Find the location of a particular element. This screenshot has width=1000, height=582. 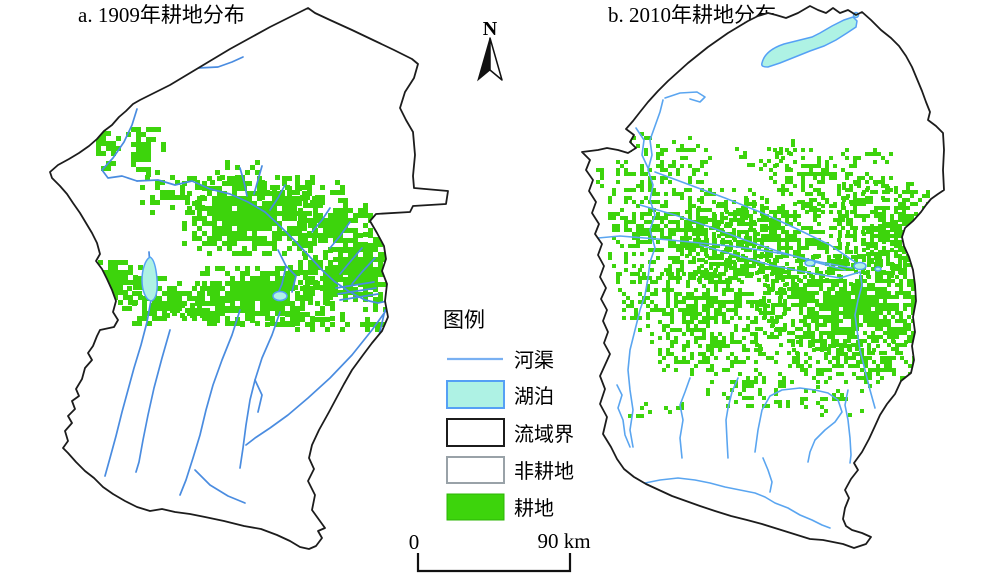

legend-label-river: 河渠 is located at coordinates (534, 360).